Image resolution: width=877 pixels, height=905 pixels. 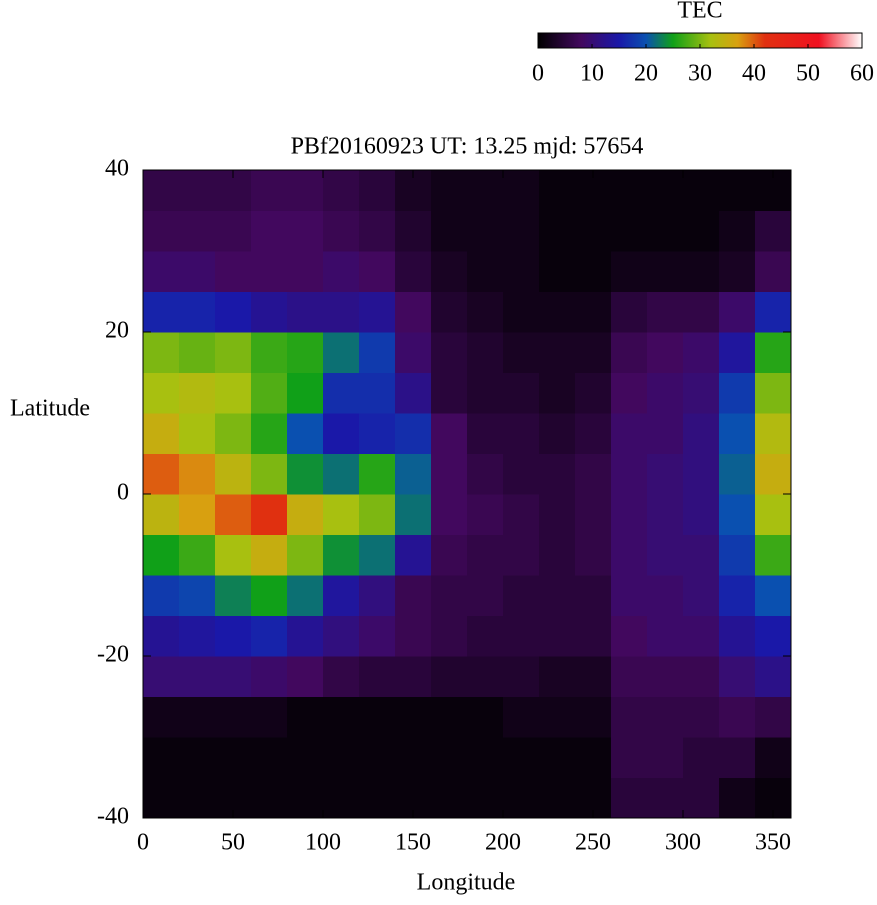 I want to click on x-tick-label: 0, so click(x=143, y=843).